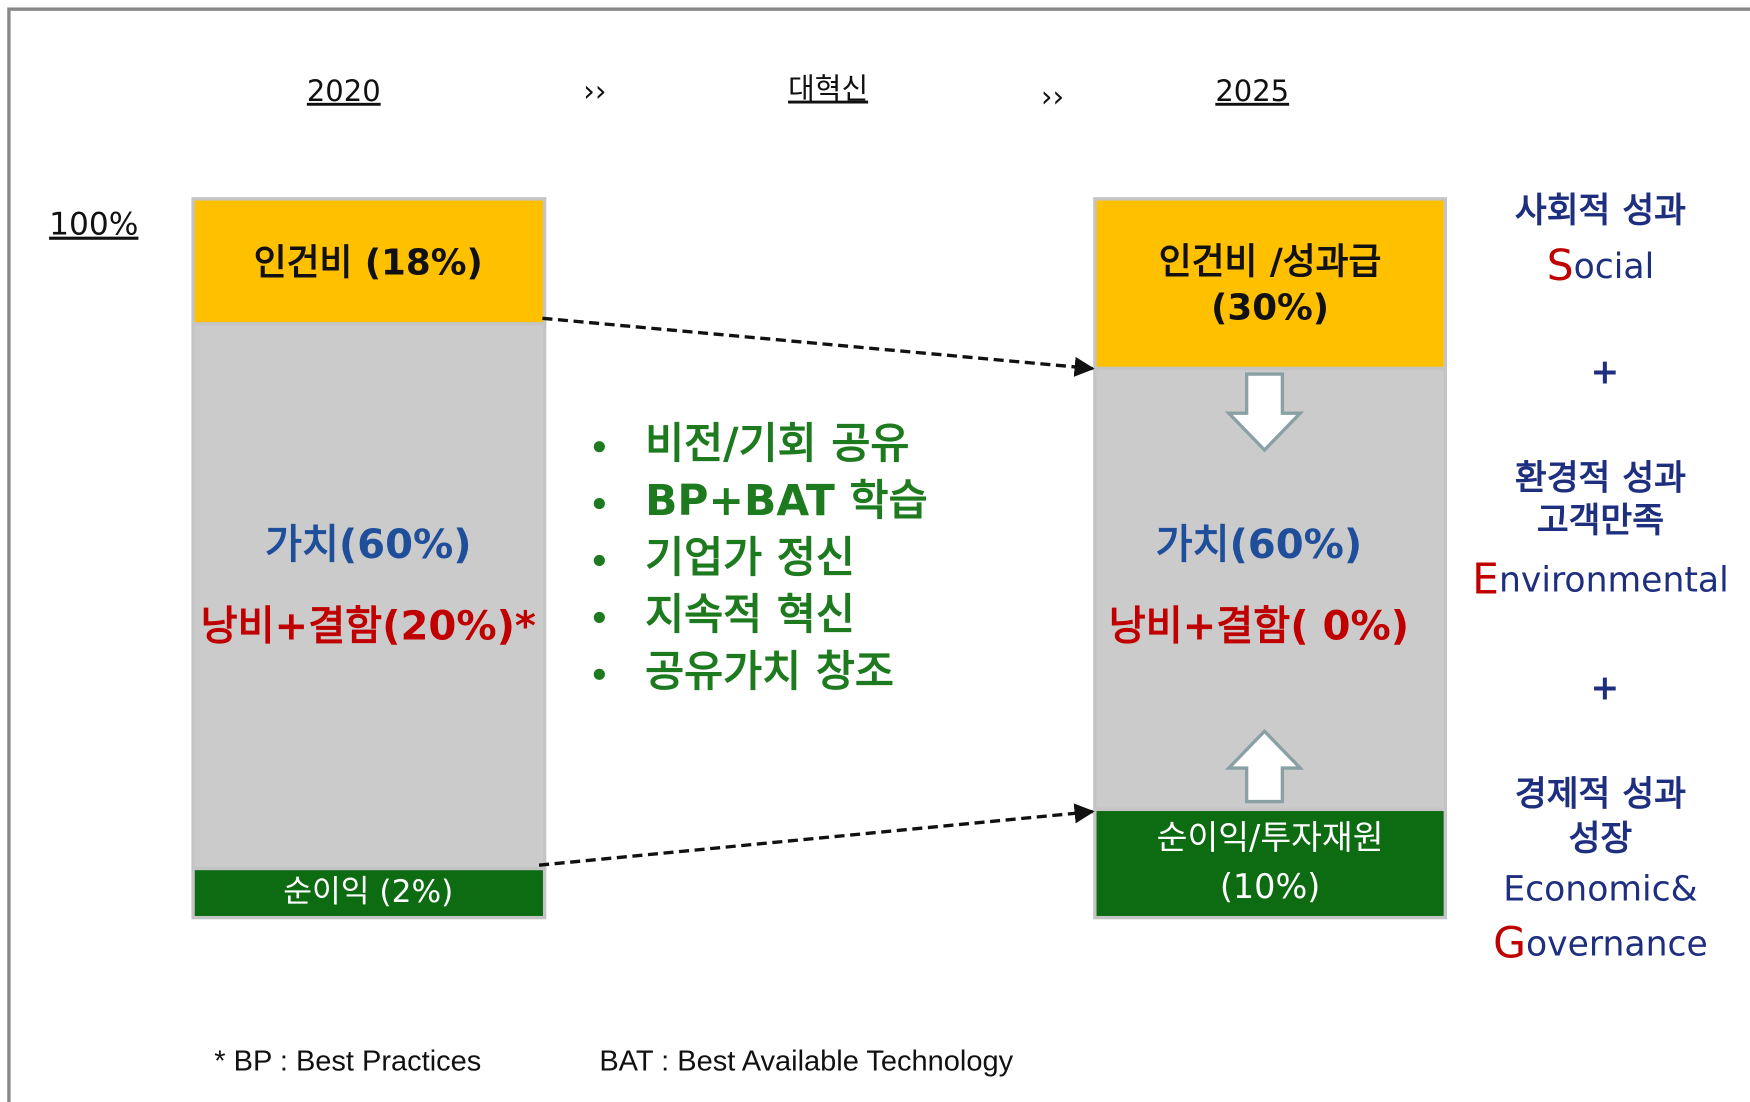 Image resolution: width=1750 pixels, height=1102 pixels. What do you see at coordinates (777, 444) in the screenshot?
I see `bullet-text: 비전/기회 공유` at bounding box center [777, 444].